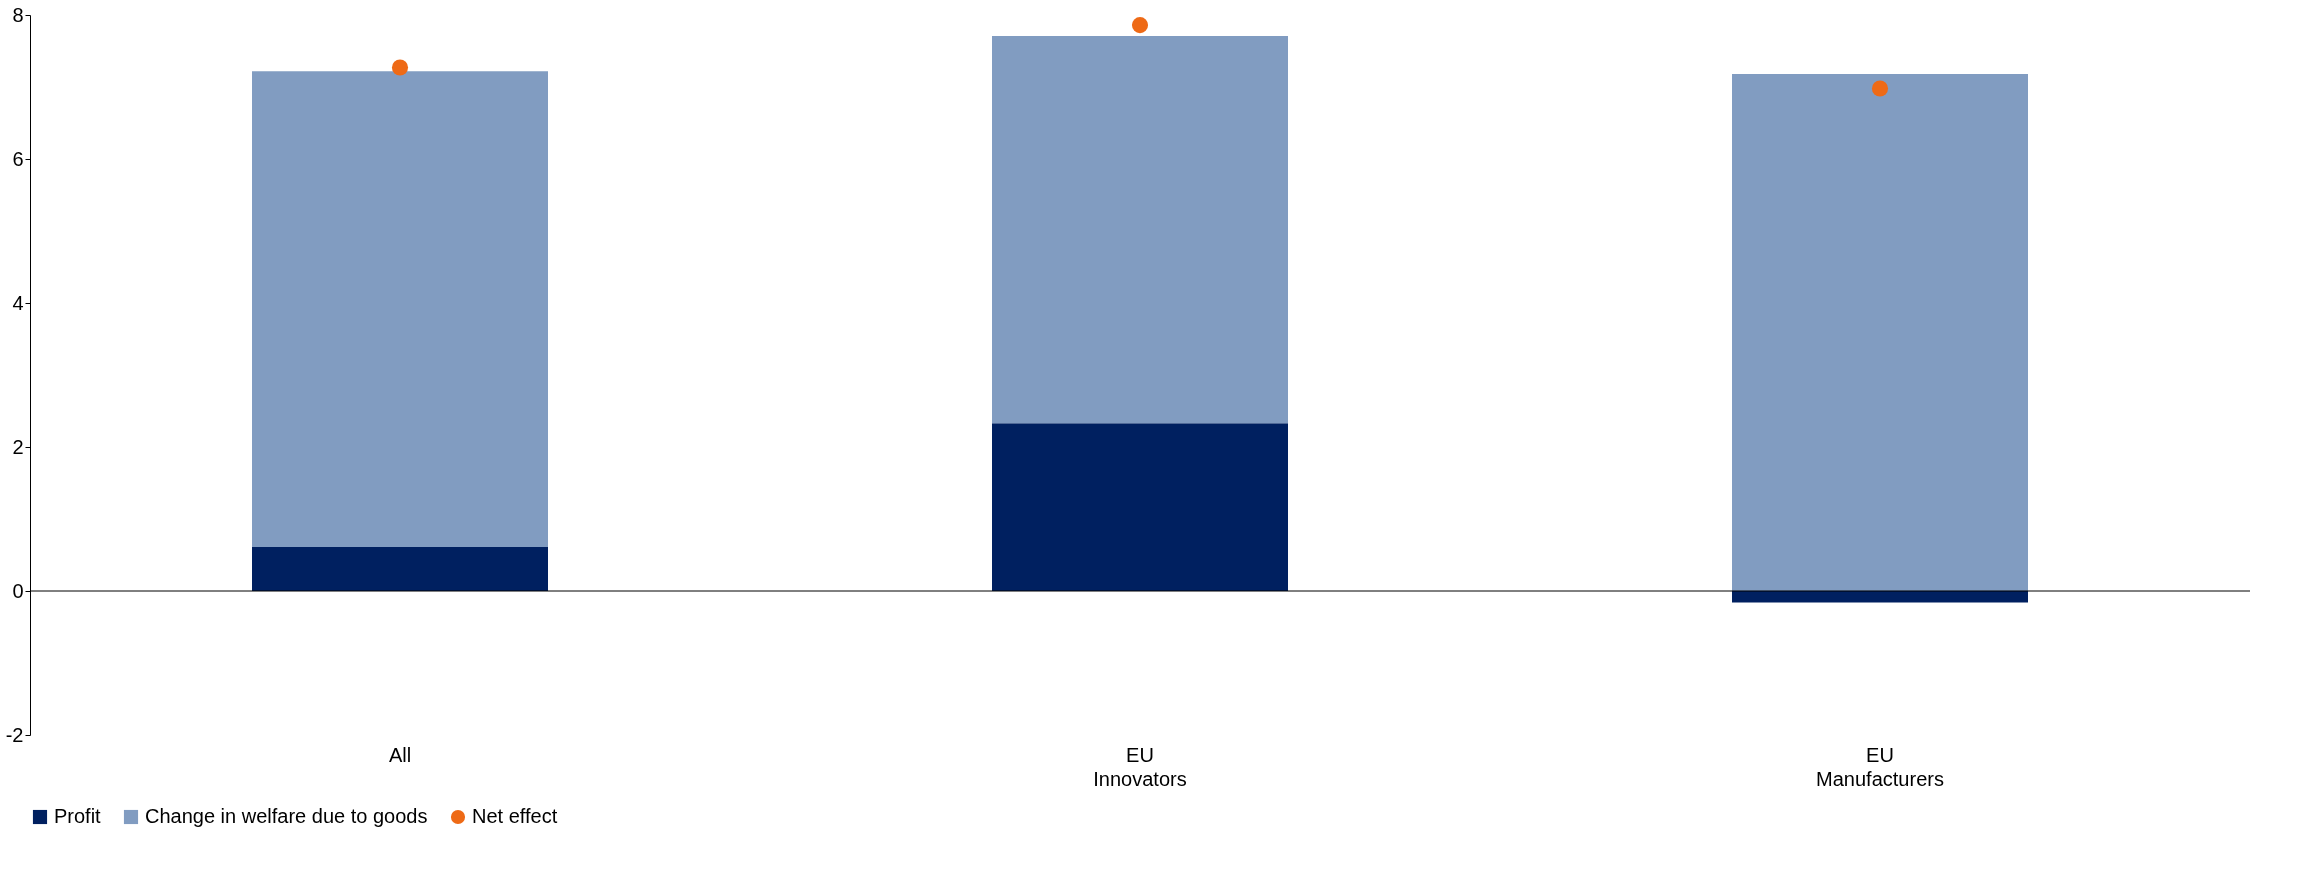 This screenshot has height=889, width=2305. Describe the element at coordinates (78, 816) in the screenshot. I see `legend-label: Profit` at that location.